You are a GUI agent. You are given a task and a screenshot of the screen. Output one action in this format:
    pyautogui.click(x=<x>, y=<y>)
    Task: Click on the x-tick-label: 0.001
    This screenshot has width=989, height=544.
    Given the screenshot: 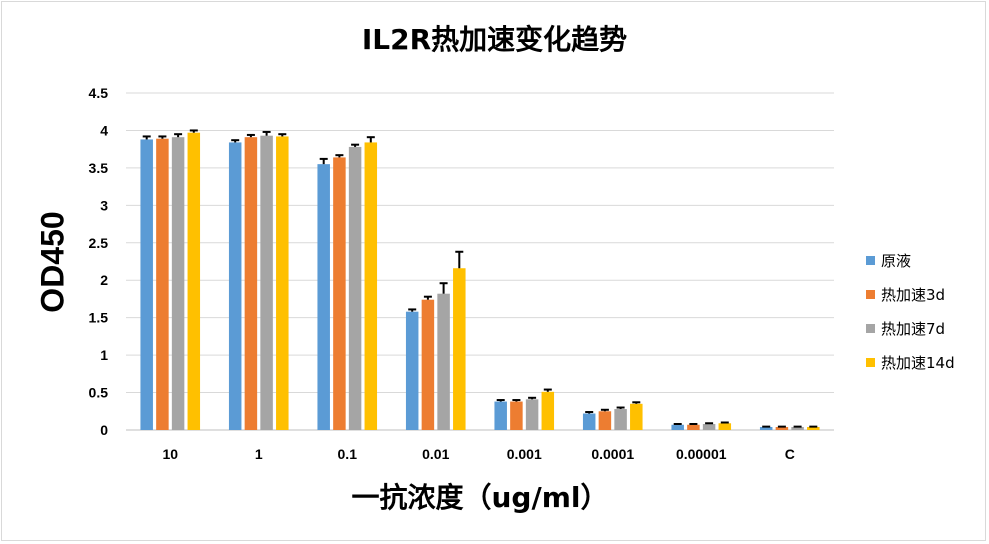 What is the action you would take?
    pyautogui.click(x=524, y=454)
    